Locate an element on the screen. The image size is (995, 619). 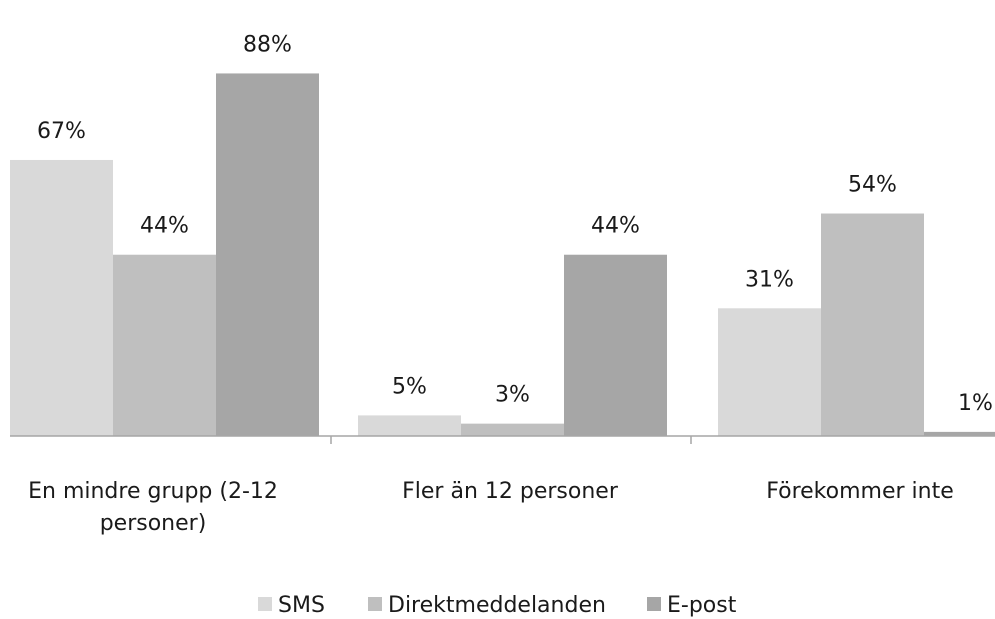
category-label-3: Förekommer inte is located at coordinates (860, 491).